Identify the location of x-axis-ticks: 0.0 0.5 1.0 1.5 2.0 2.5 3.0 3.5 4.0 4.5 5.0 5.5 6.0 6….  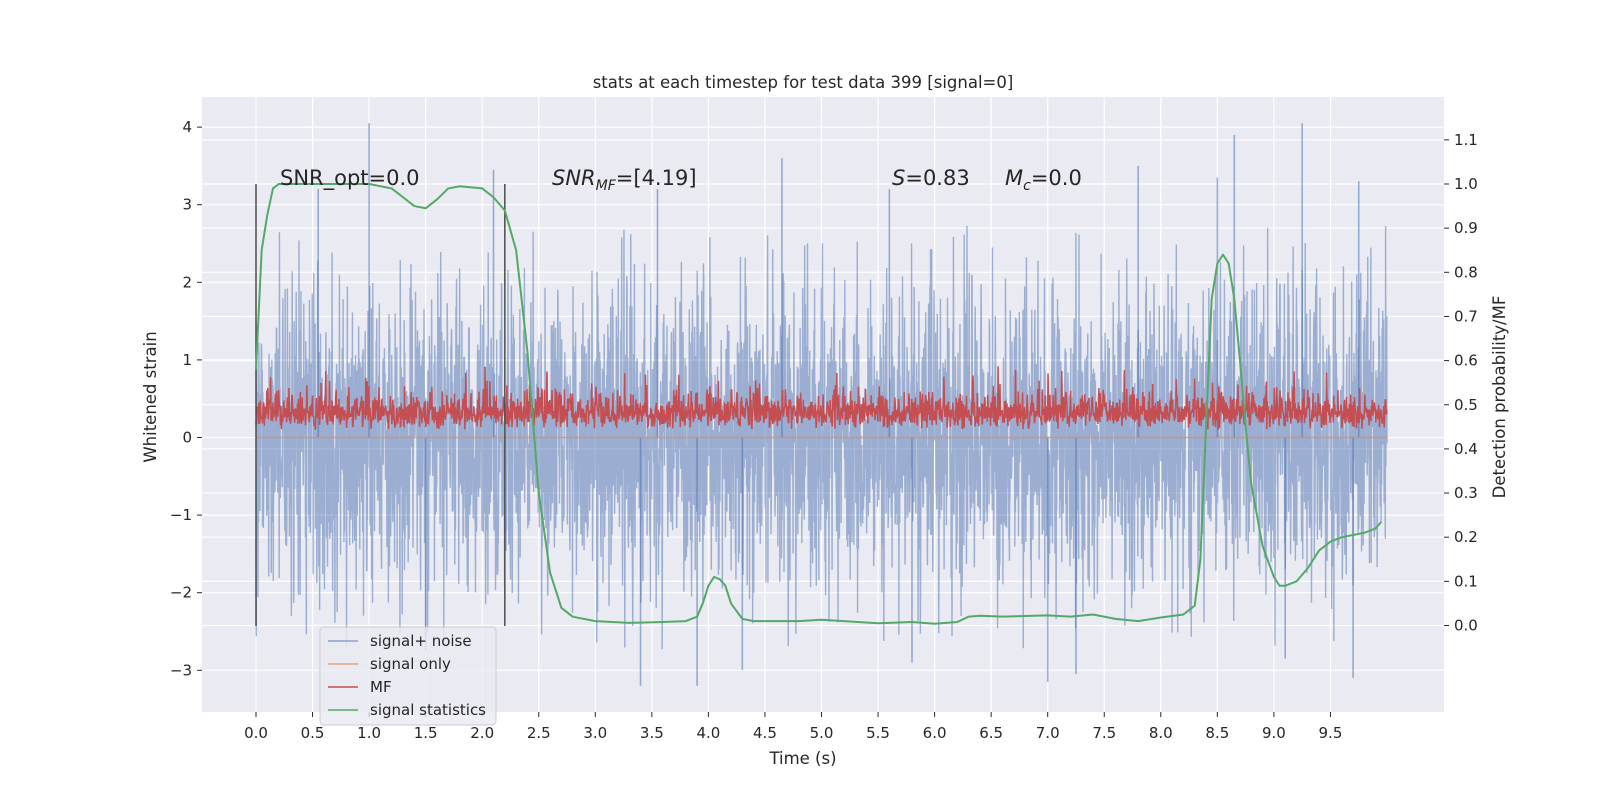
(793, 727).